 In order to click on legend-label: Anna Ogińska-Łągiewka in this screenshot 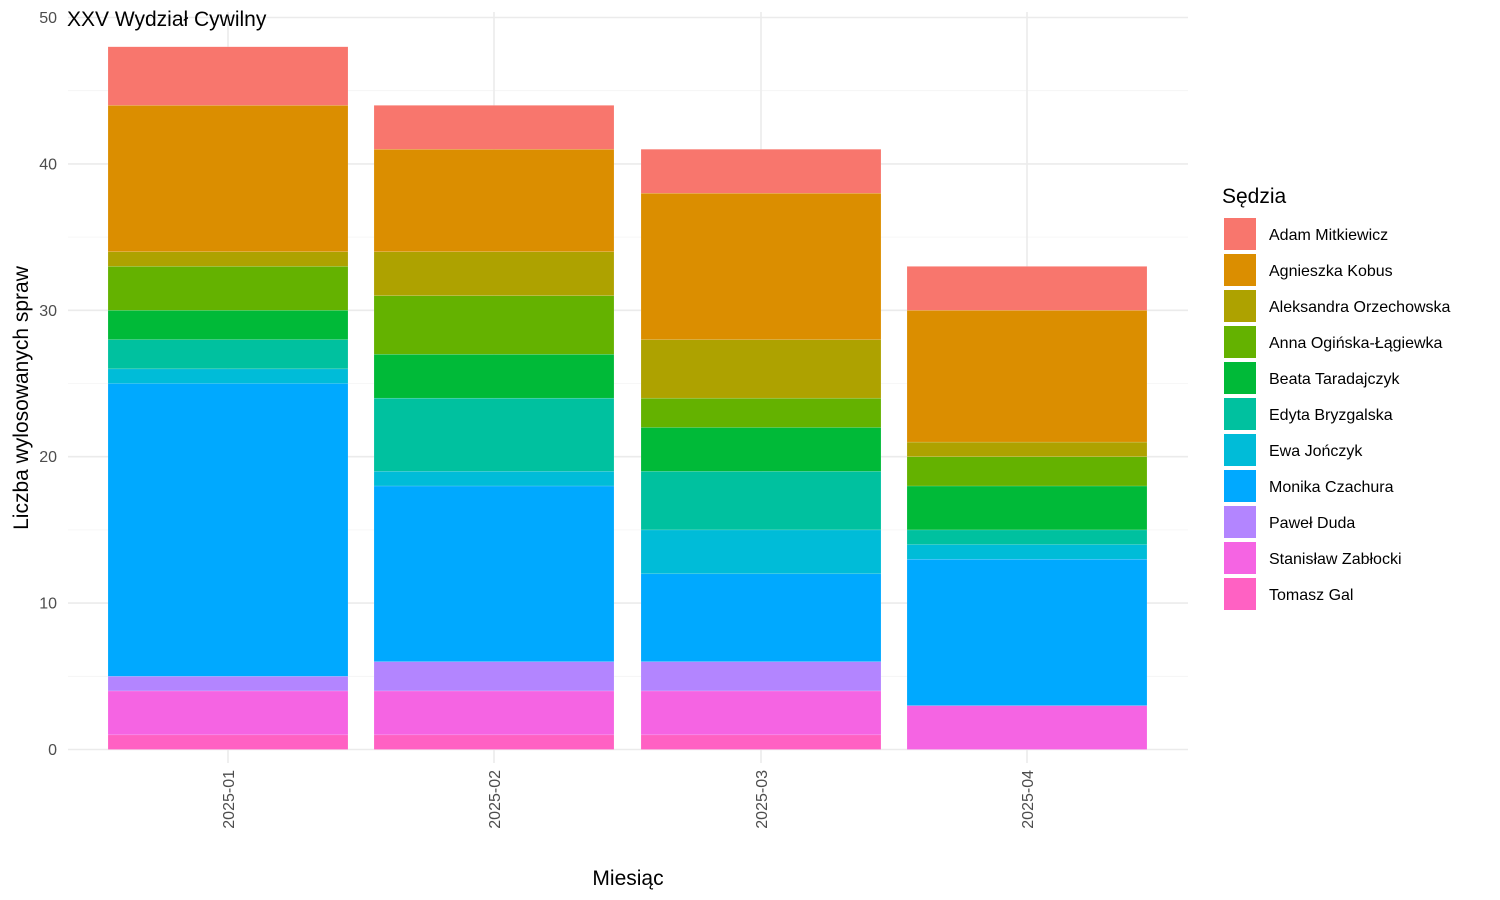, I will do `click(1356, 343)`.